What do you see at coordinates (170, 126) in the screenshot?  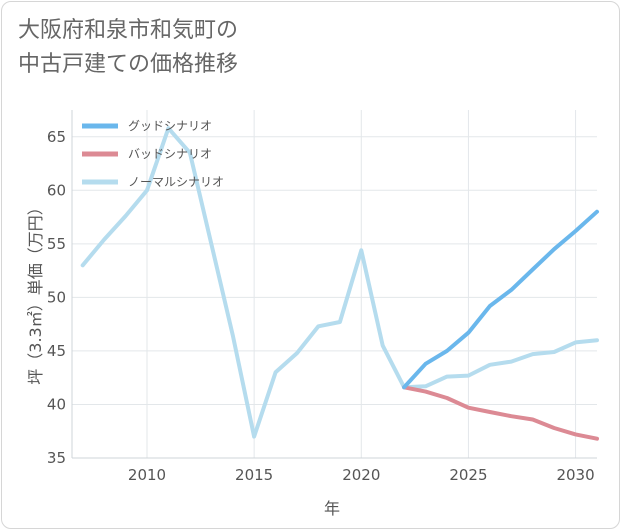 I see `legend-label-good: グッドシナリオ` at bounding box center [170, 126].